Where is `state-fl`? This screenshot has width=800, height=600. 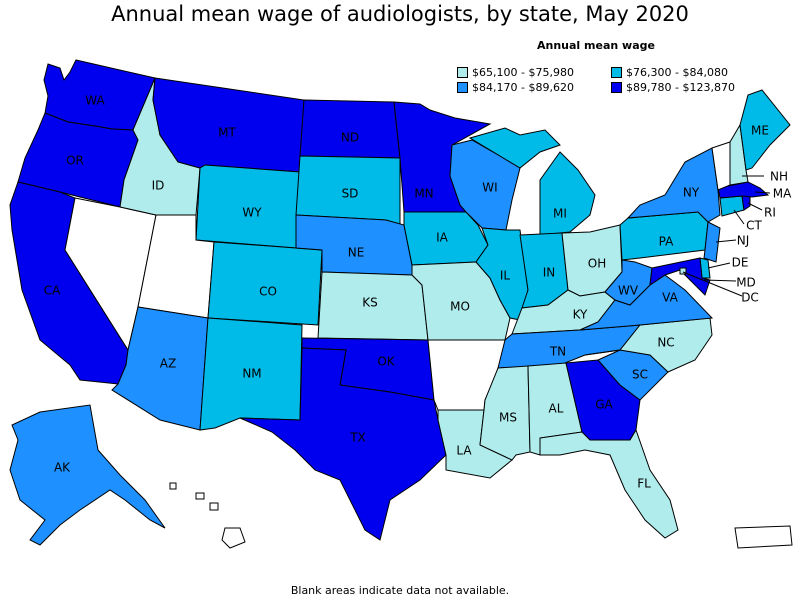
state-fl is located at coordinates (609, 483).